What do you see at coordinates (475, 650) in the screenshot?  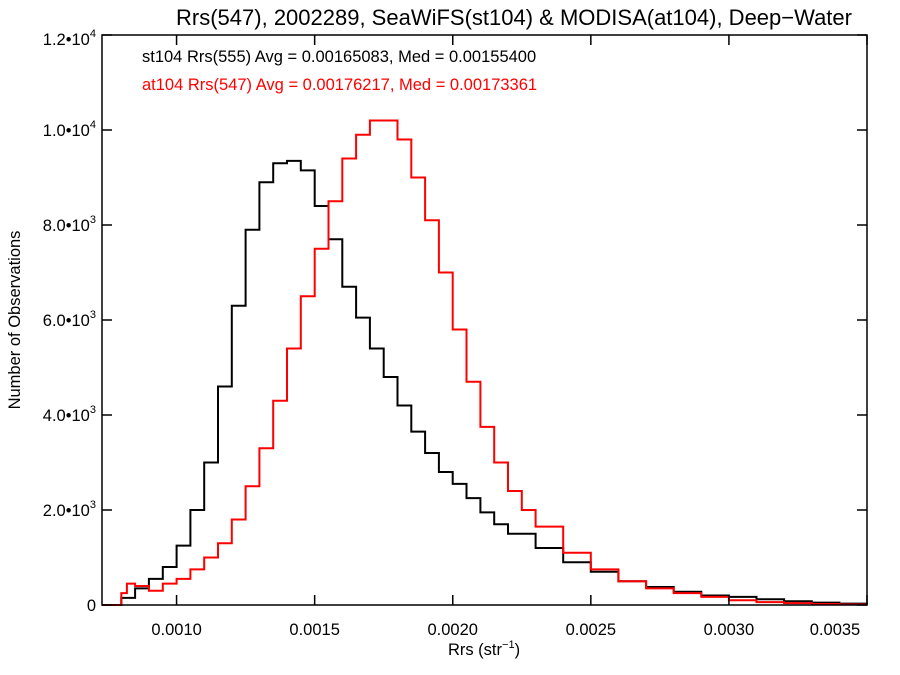 I see `x-axis-label-main: Rrs (str` at bounding box center [475, 650].